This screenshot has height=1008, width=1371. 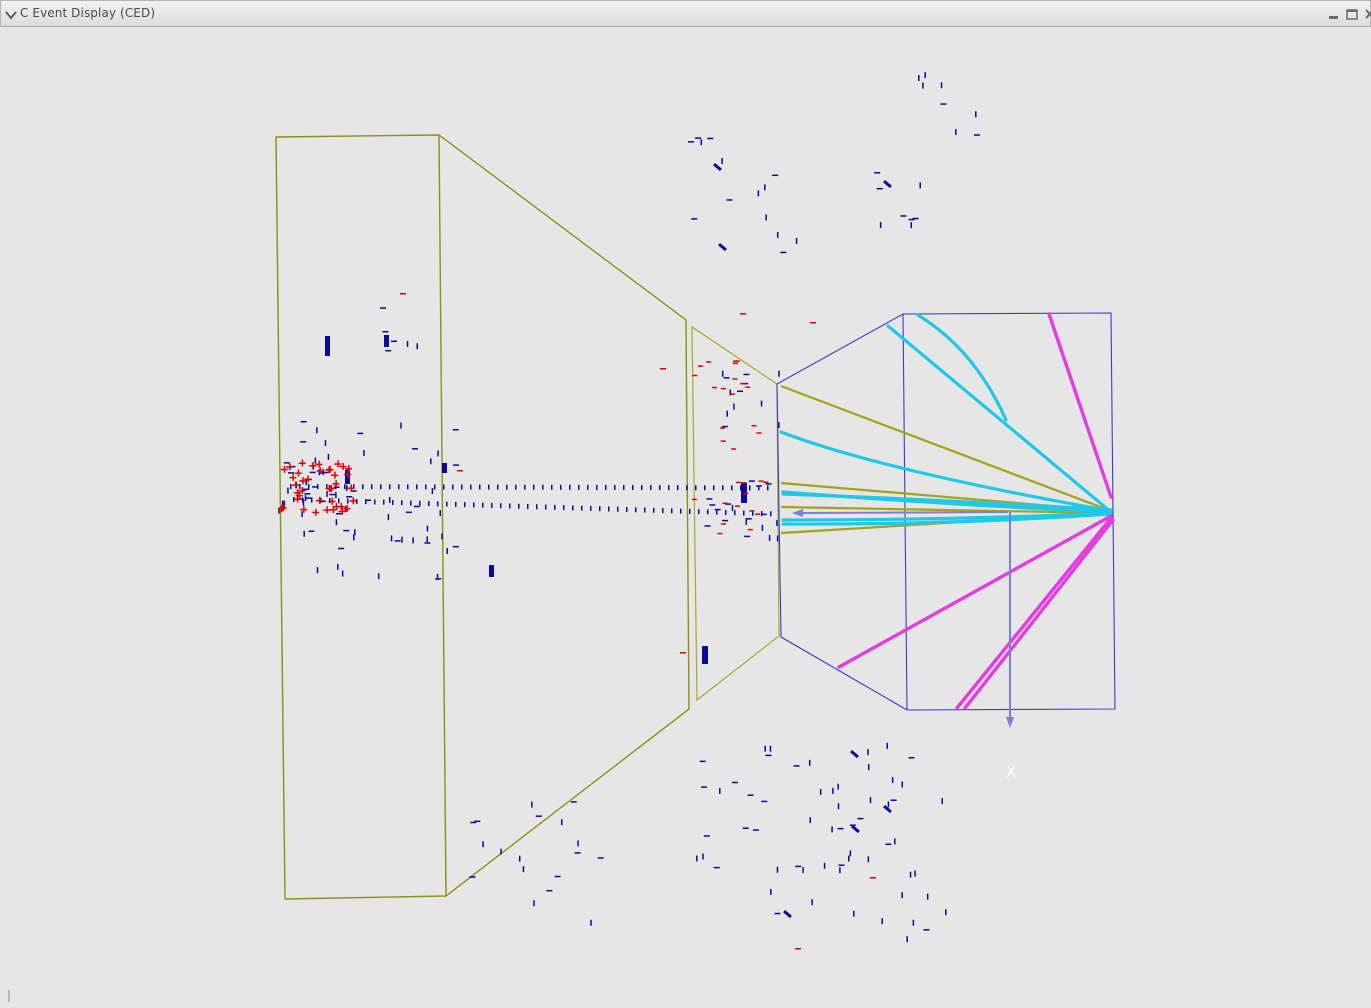 What do you see at coordinates (9, 996) in the screenshot?
I see `resize-grip` at bounding box center [9, 996].